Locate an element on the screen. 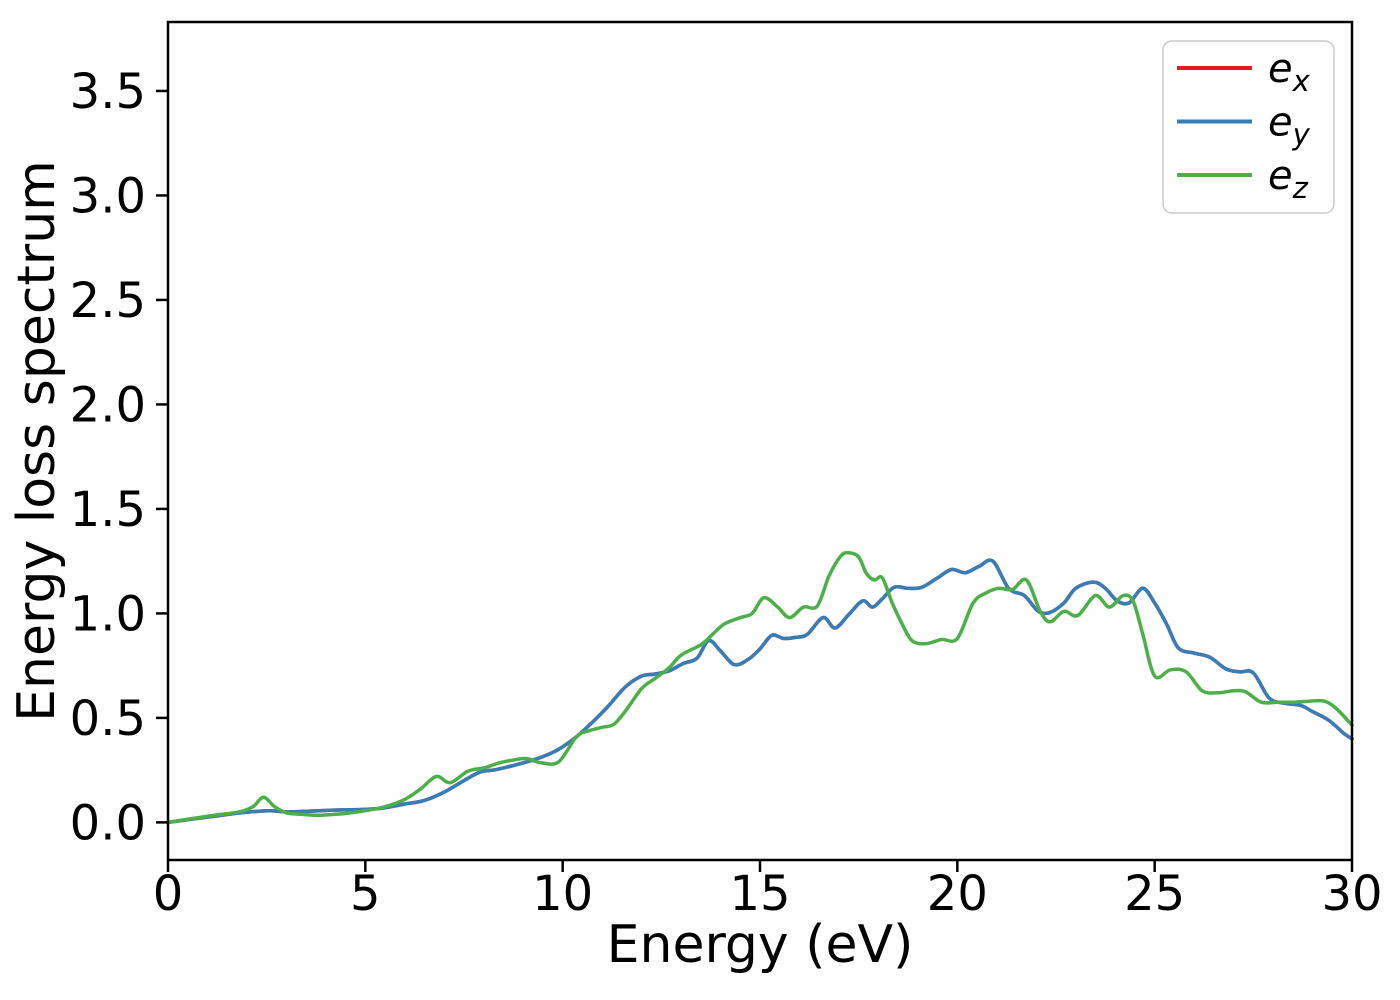  y-tick-label: 1.0 is located at coordinates (108, 614).